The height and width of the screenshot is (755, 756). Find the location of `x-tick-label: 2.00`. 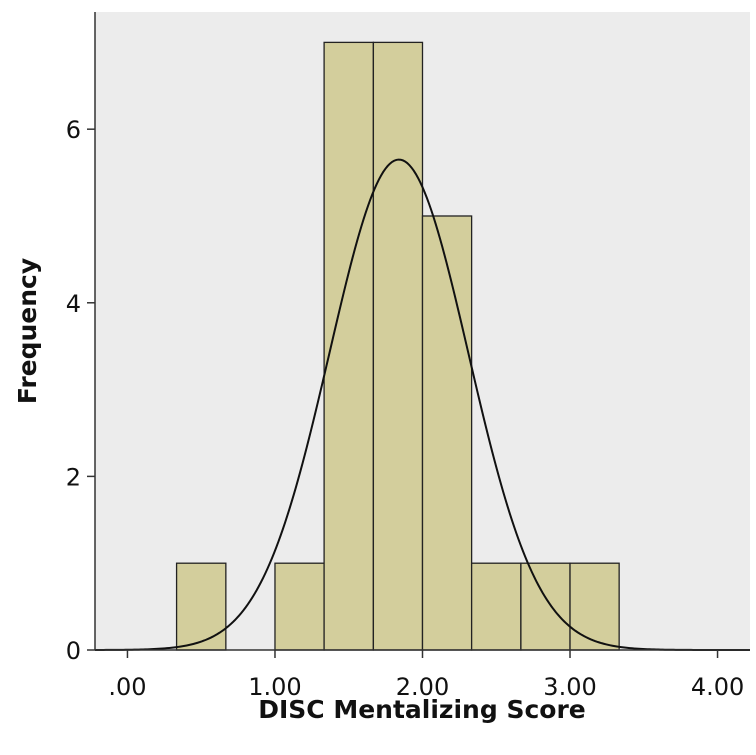

x-tick-label: 2.00 is located at coordinates (422, 687).